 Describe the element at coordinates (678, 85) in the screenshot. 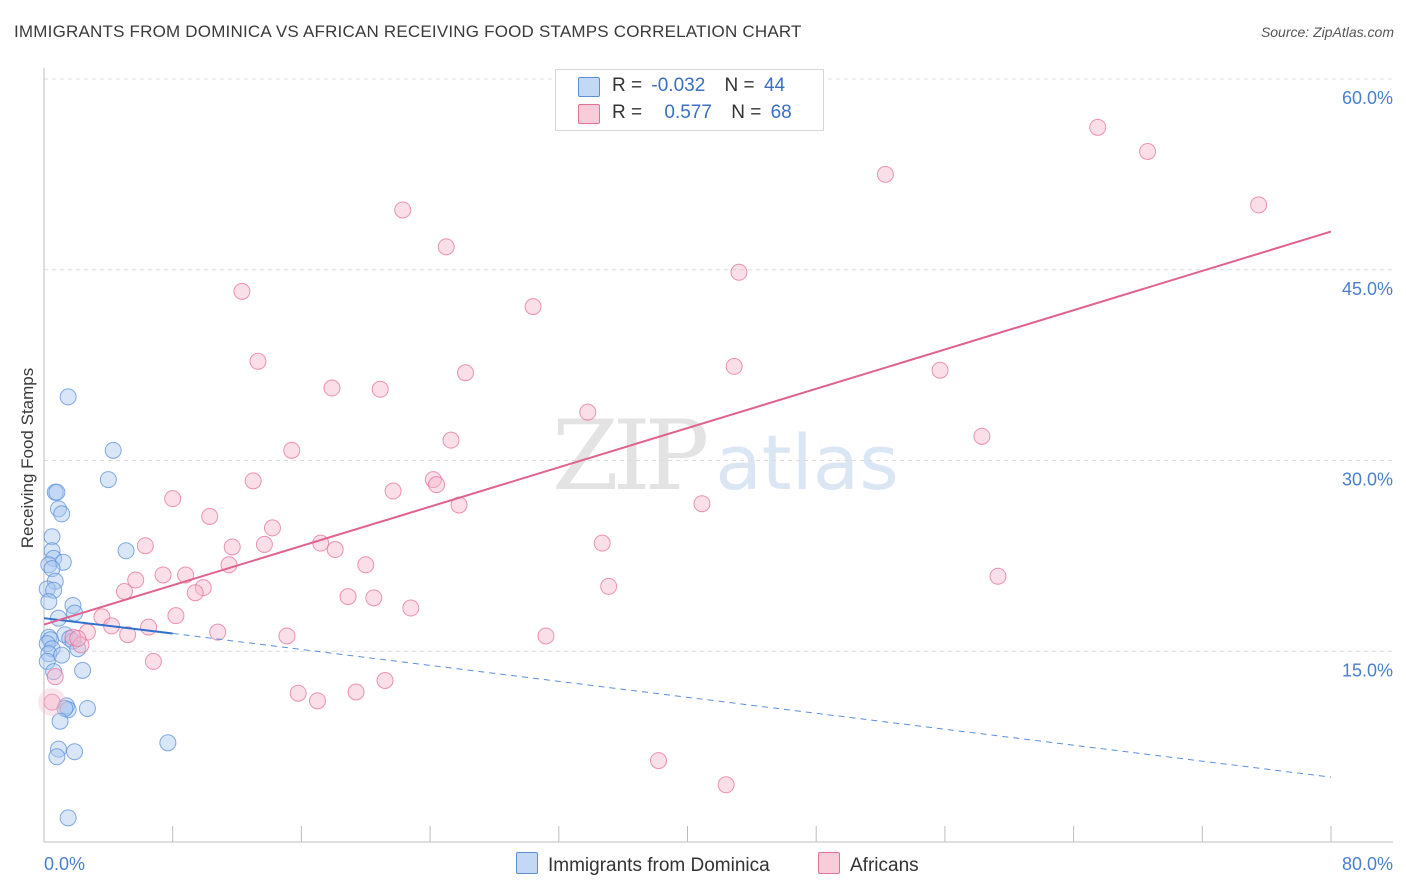

I see `legend-r-value: -0.032` at that location.